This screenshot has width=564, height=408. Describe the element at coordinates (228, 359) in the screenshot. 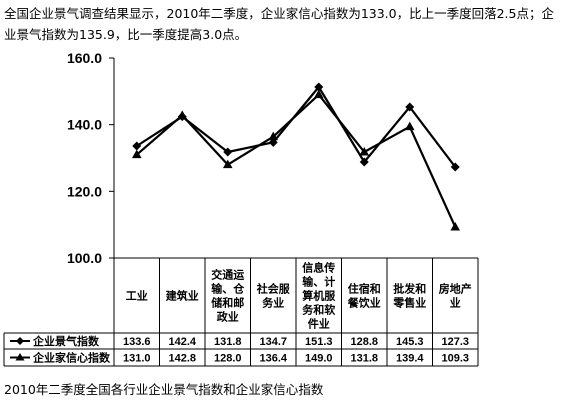

I see `table-value: 128.0` at that location.